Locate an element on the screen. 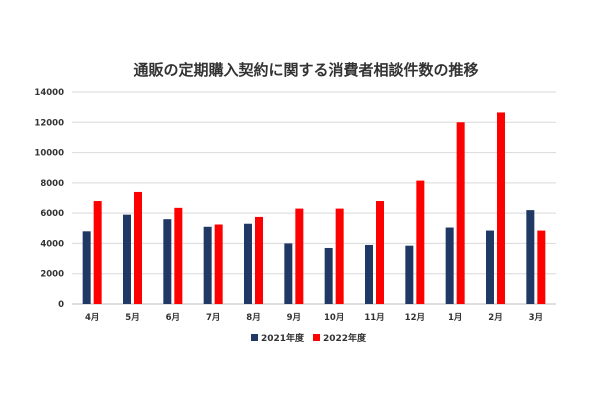 The height and width of the screenshot is (400, 600). y-tick-label: 12000 is located at coordinates (49, 123).